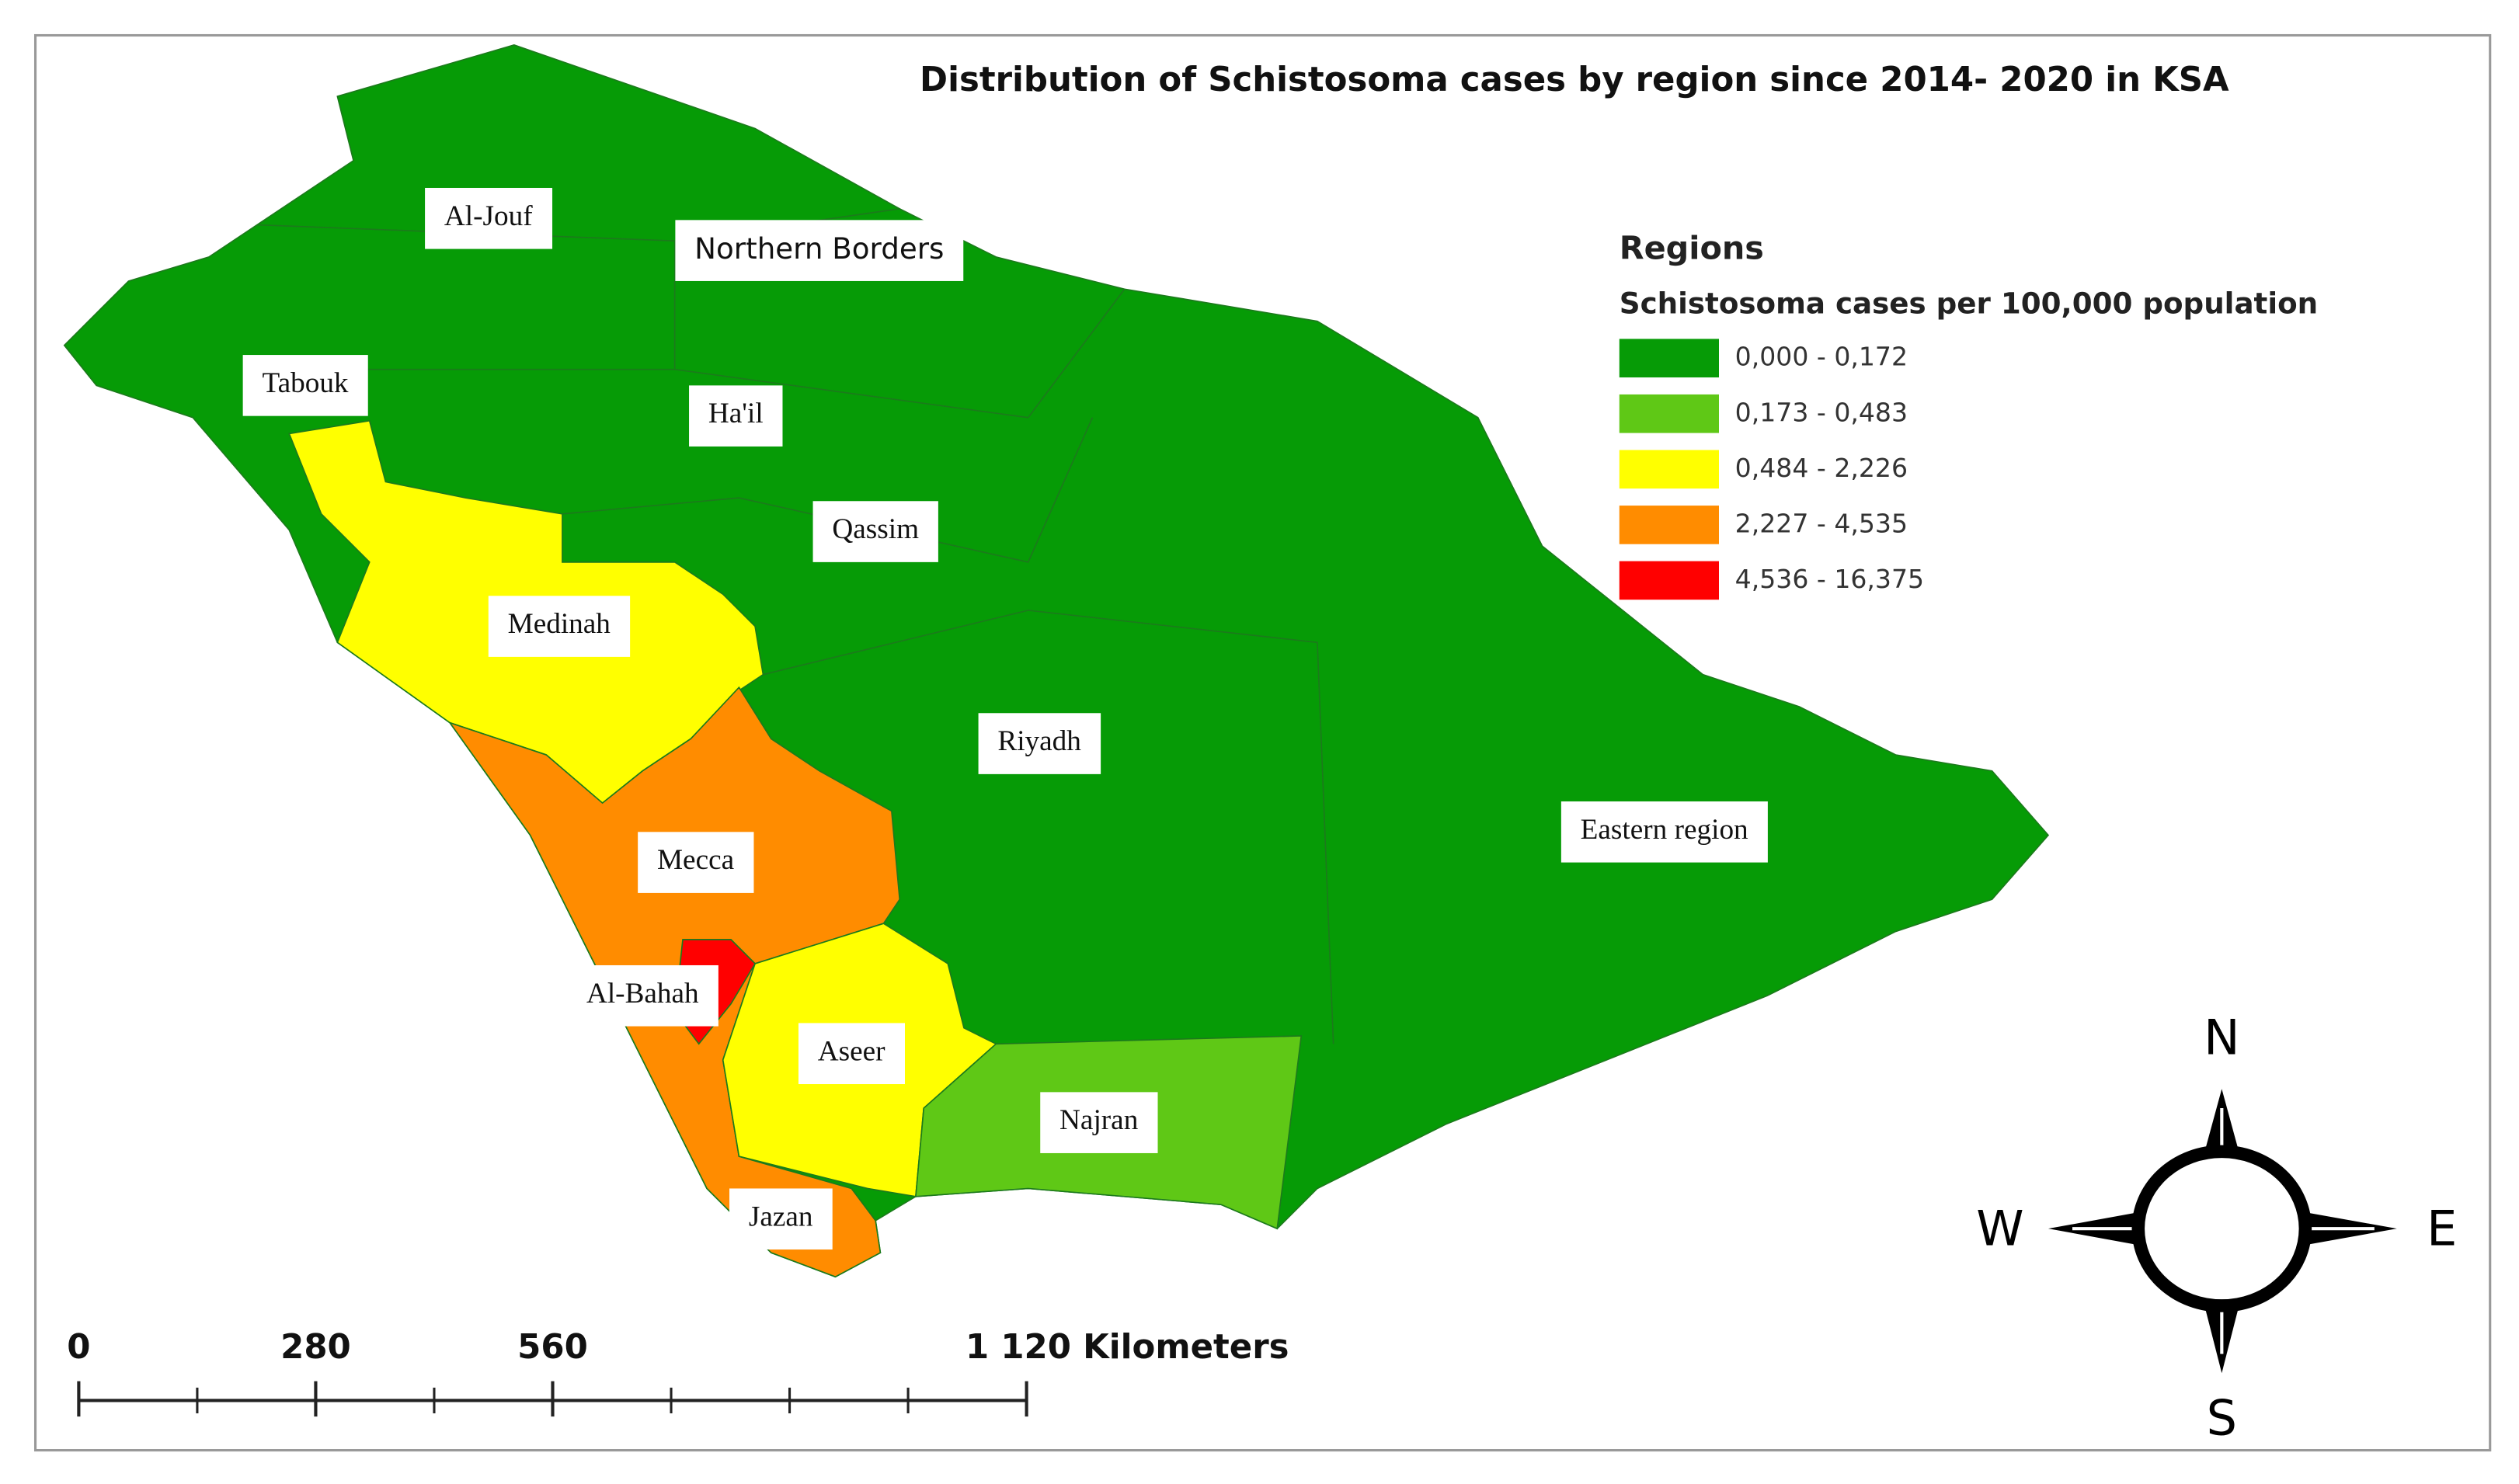  I want to click on region-label: Jazan, so click(781, 1219).